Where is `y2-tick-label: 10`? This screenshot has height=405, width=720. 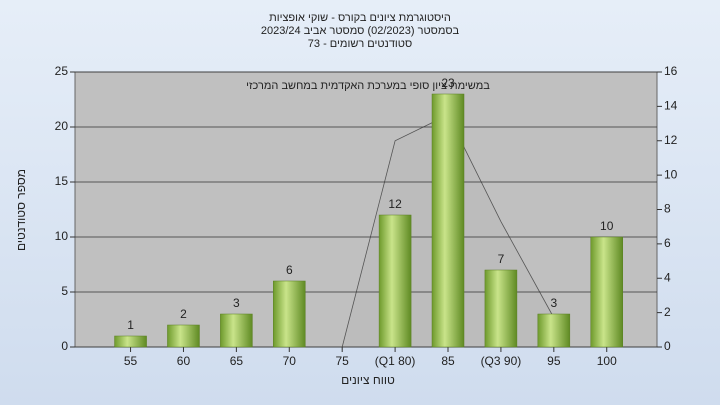 y2-tick-label: 10 is located at coordinates (671, 174).